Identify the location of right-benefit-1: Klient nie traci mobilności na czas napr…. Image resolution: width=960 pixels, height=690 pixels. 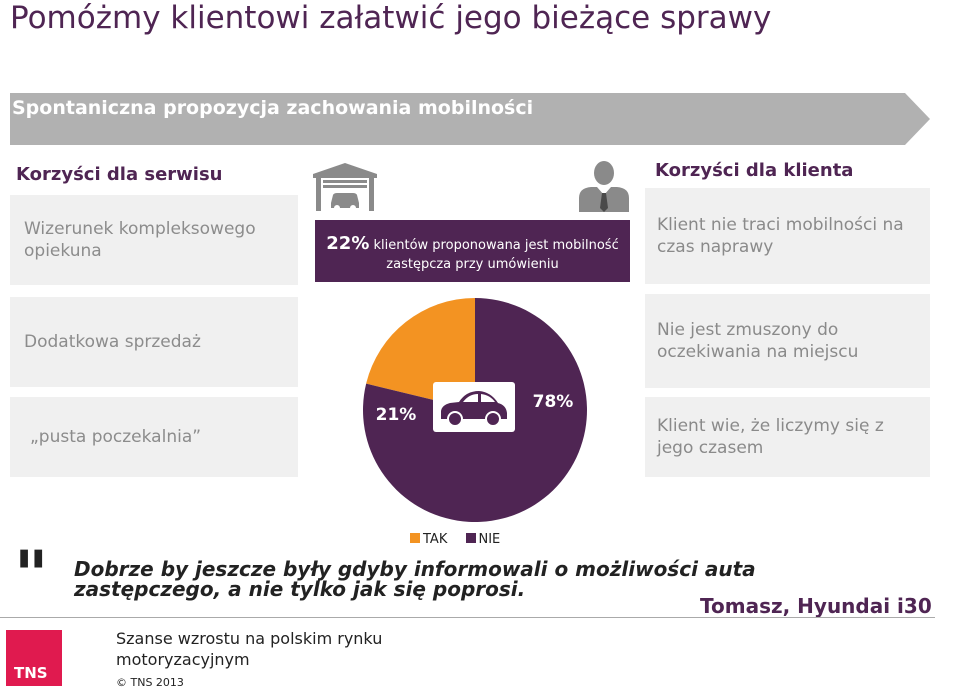
(787, 236).